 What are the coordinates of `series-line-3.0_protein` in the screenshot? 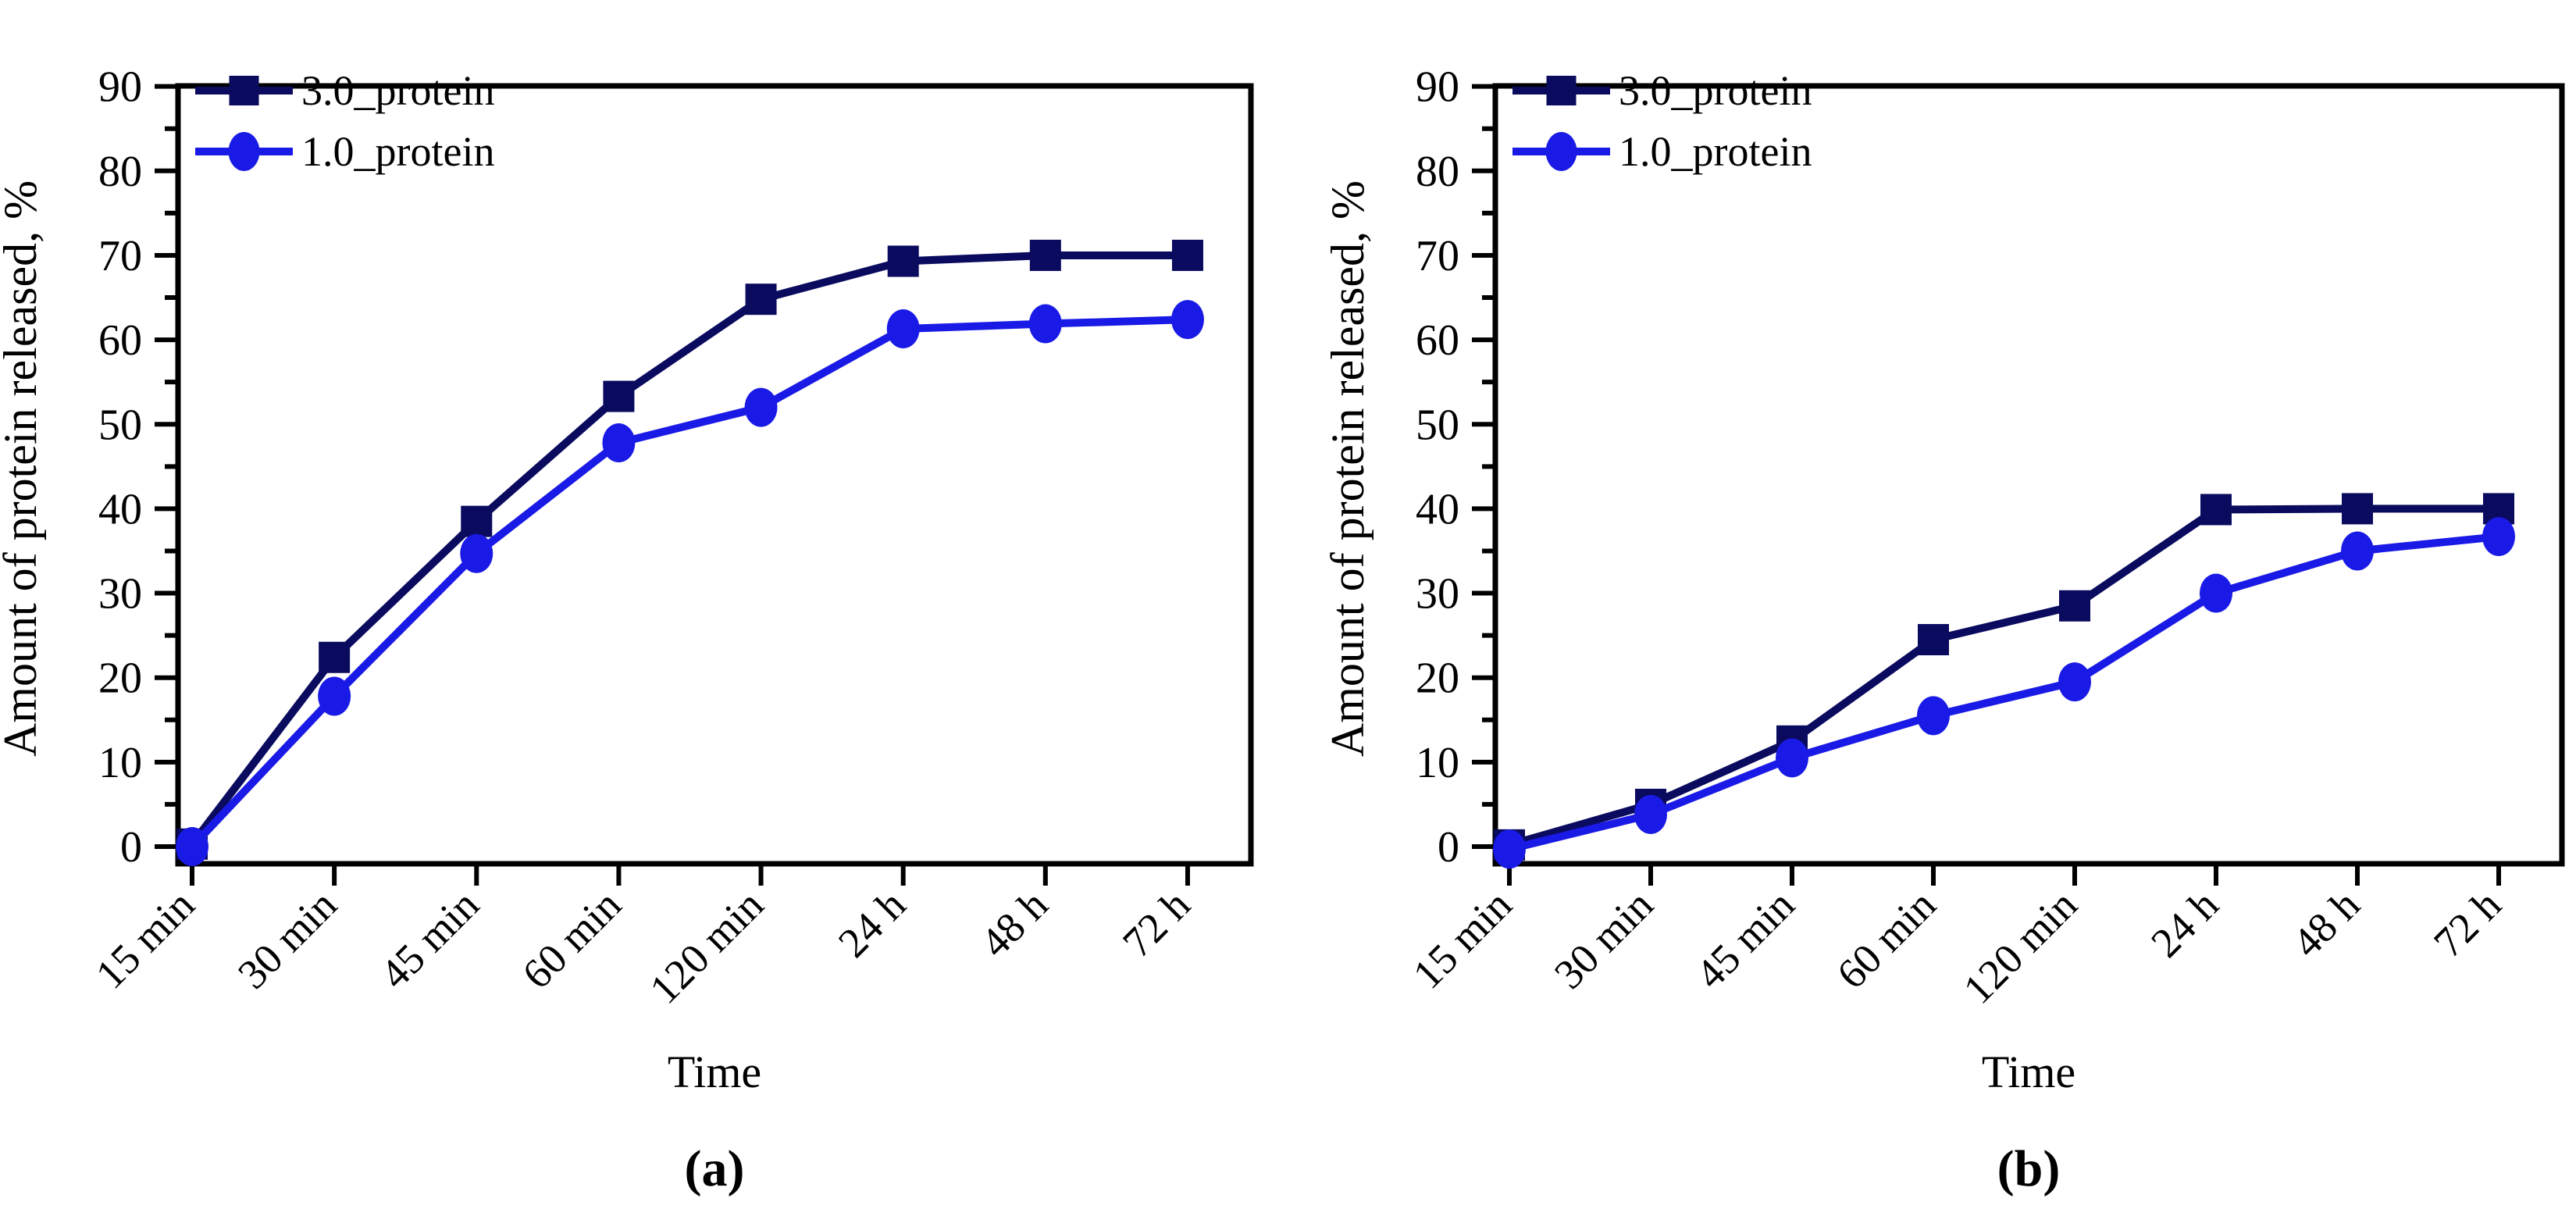 It's located at (2004, 677).